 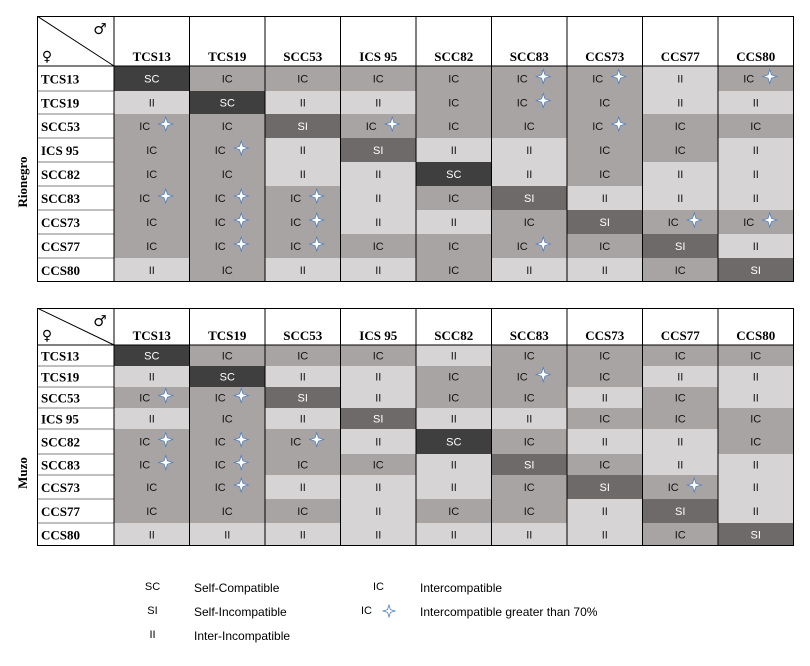 I want to click on row-label: CCS80, so click(x=60, y=535).